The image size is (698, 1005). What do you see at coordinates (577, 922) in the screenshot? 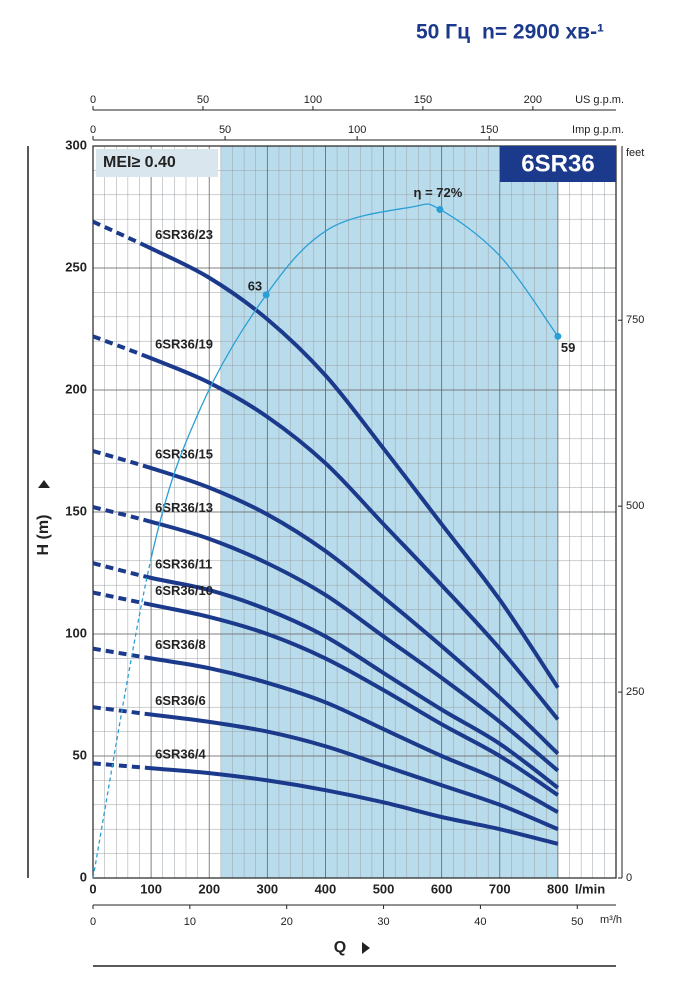
I see `bottom-tick-label: 50` at bounding box center [577, 922].